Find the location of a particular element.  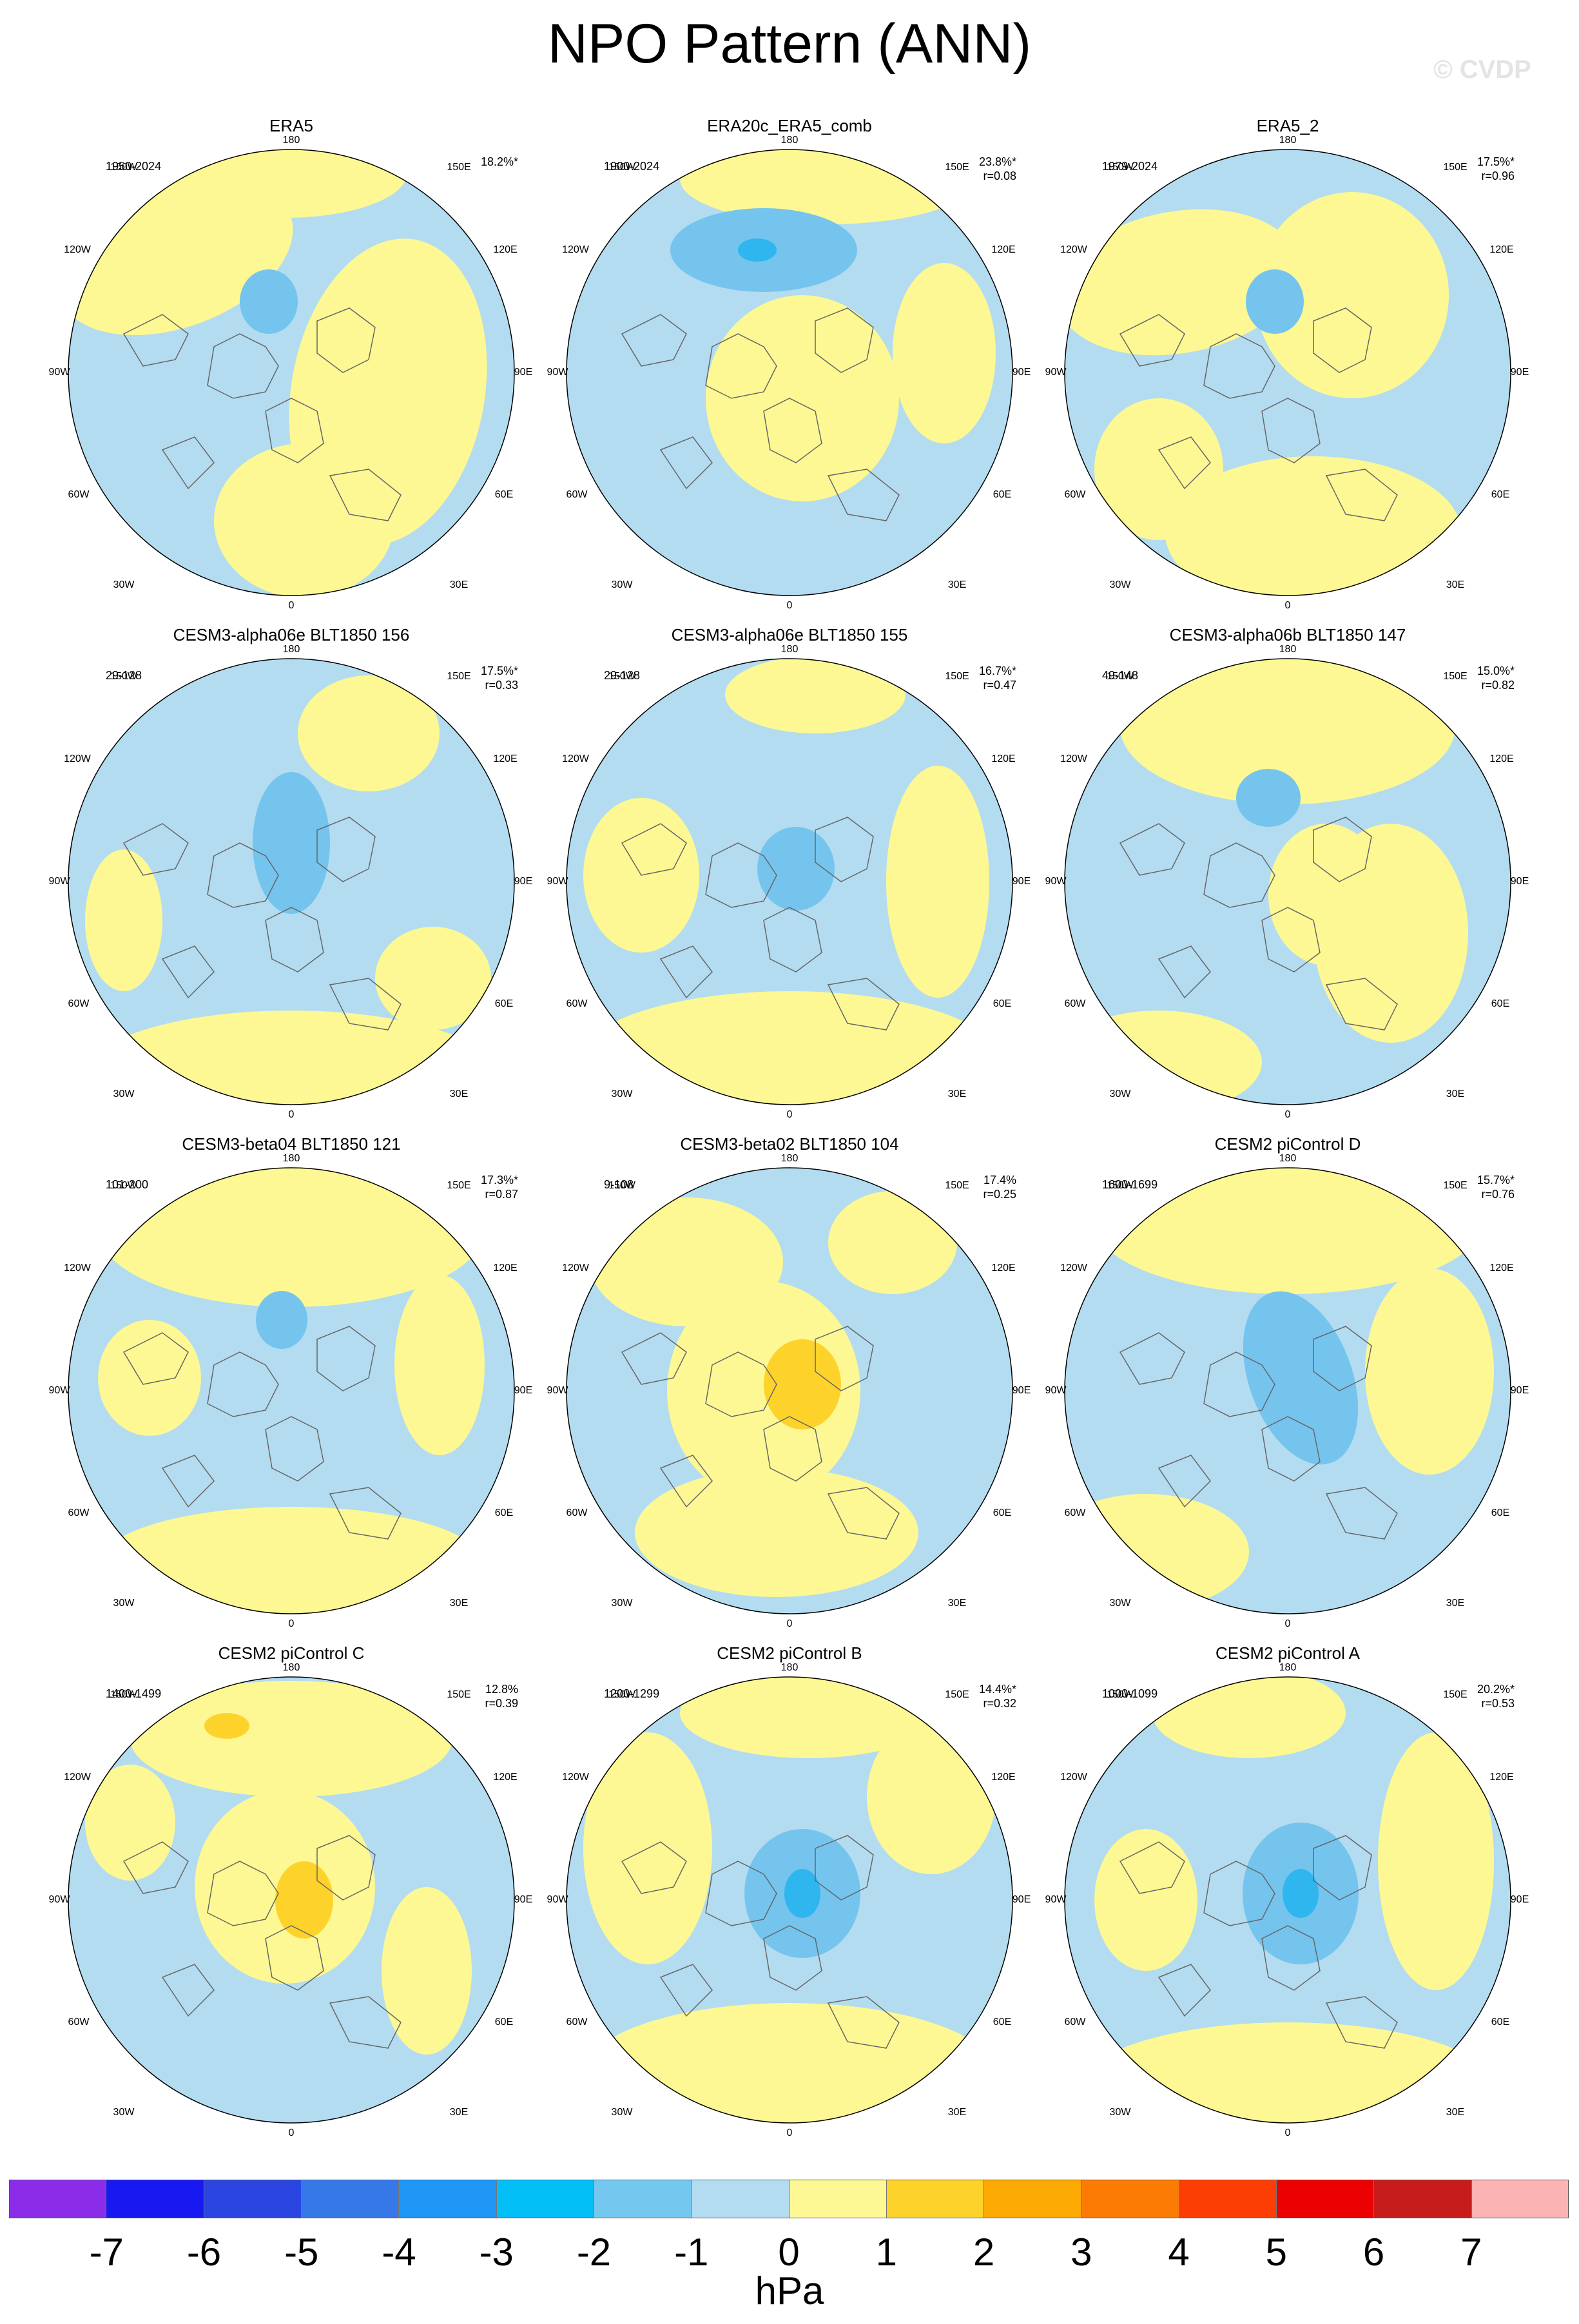

panel-pattern-correlation: r=0.39 is located at coordinates (501, 1703).